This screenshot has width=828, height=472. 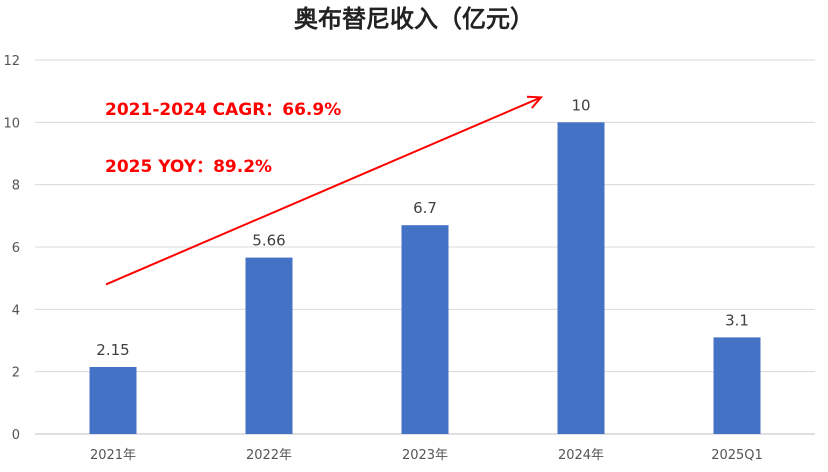 What do you see at coordinates (535, 102) in the screenshot?
I see `trend-arrow-head` at bounding box center [535, 102].